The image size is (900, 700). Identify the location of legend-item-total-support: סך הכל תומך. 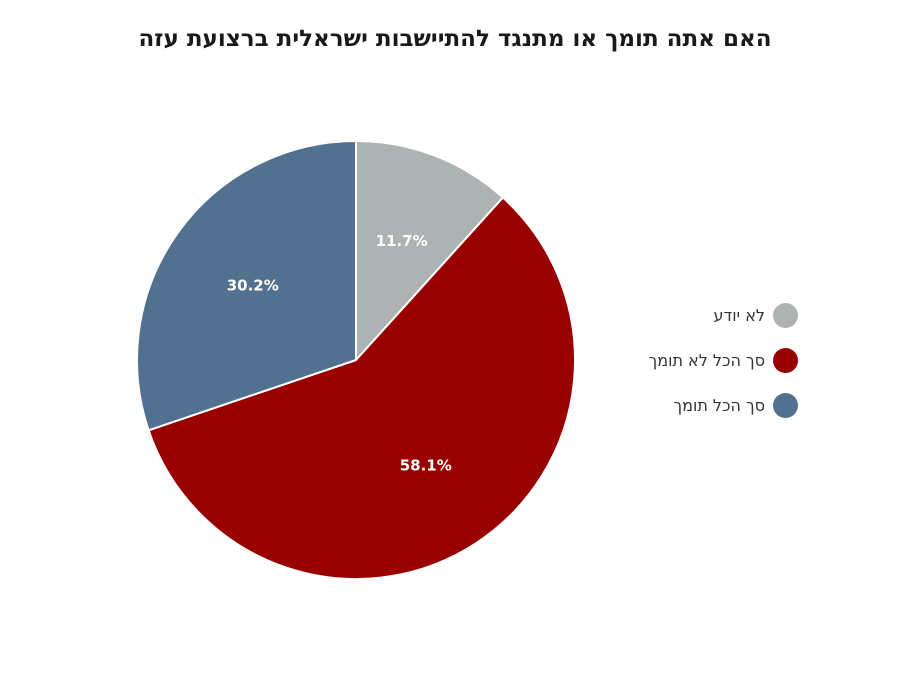
(723, 405).